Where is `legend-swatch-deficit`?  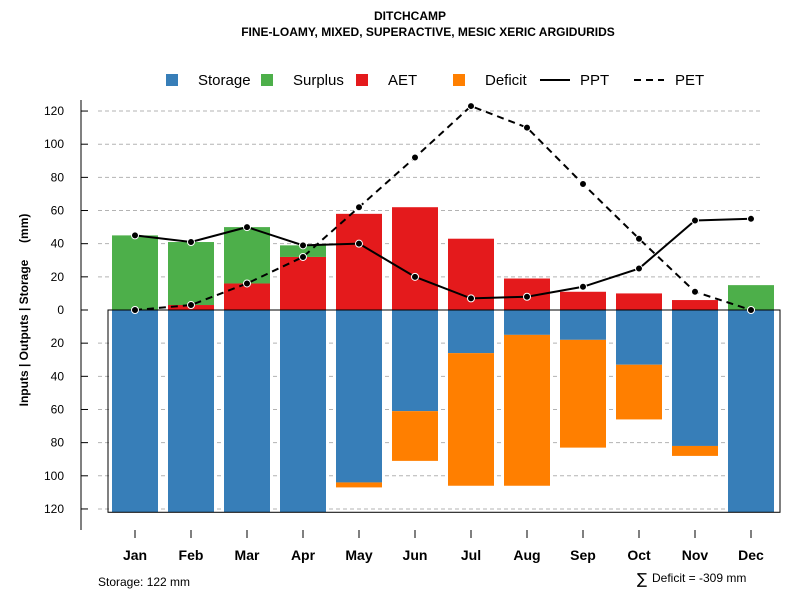
legend-swatch-deficit is located at coordinates (459, 80).